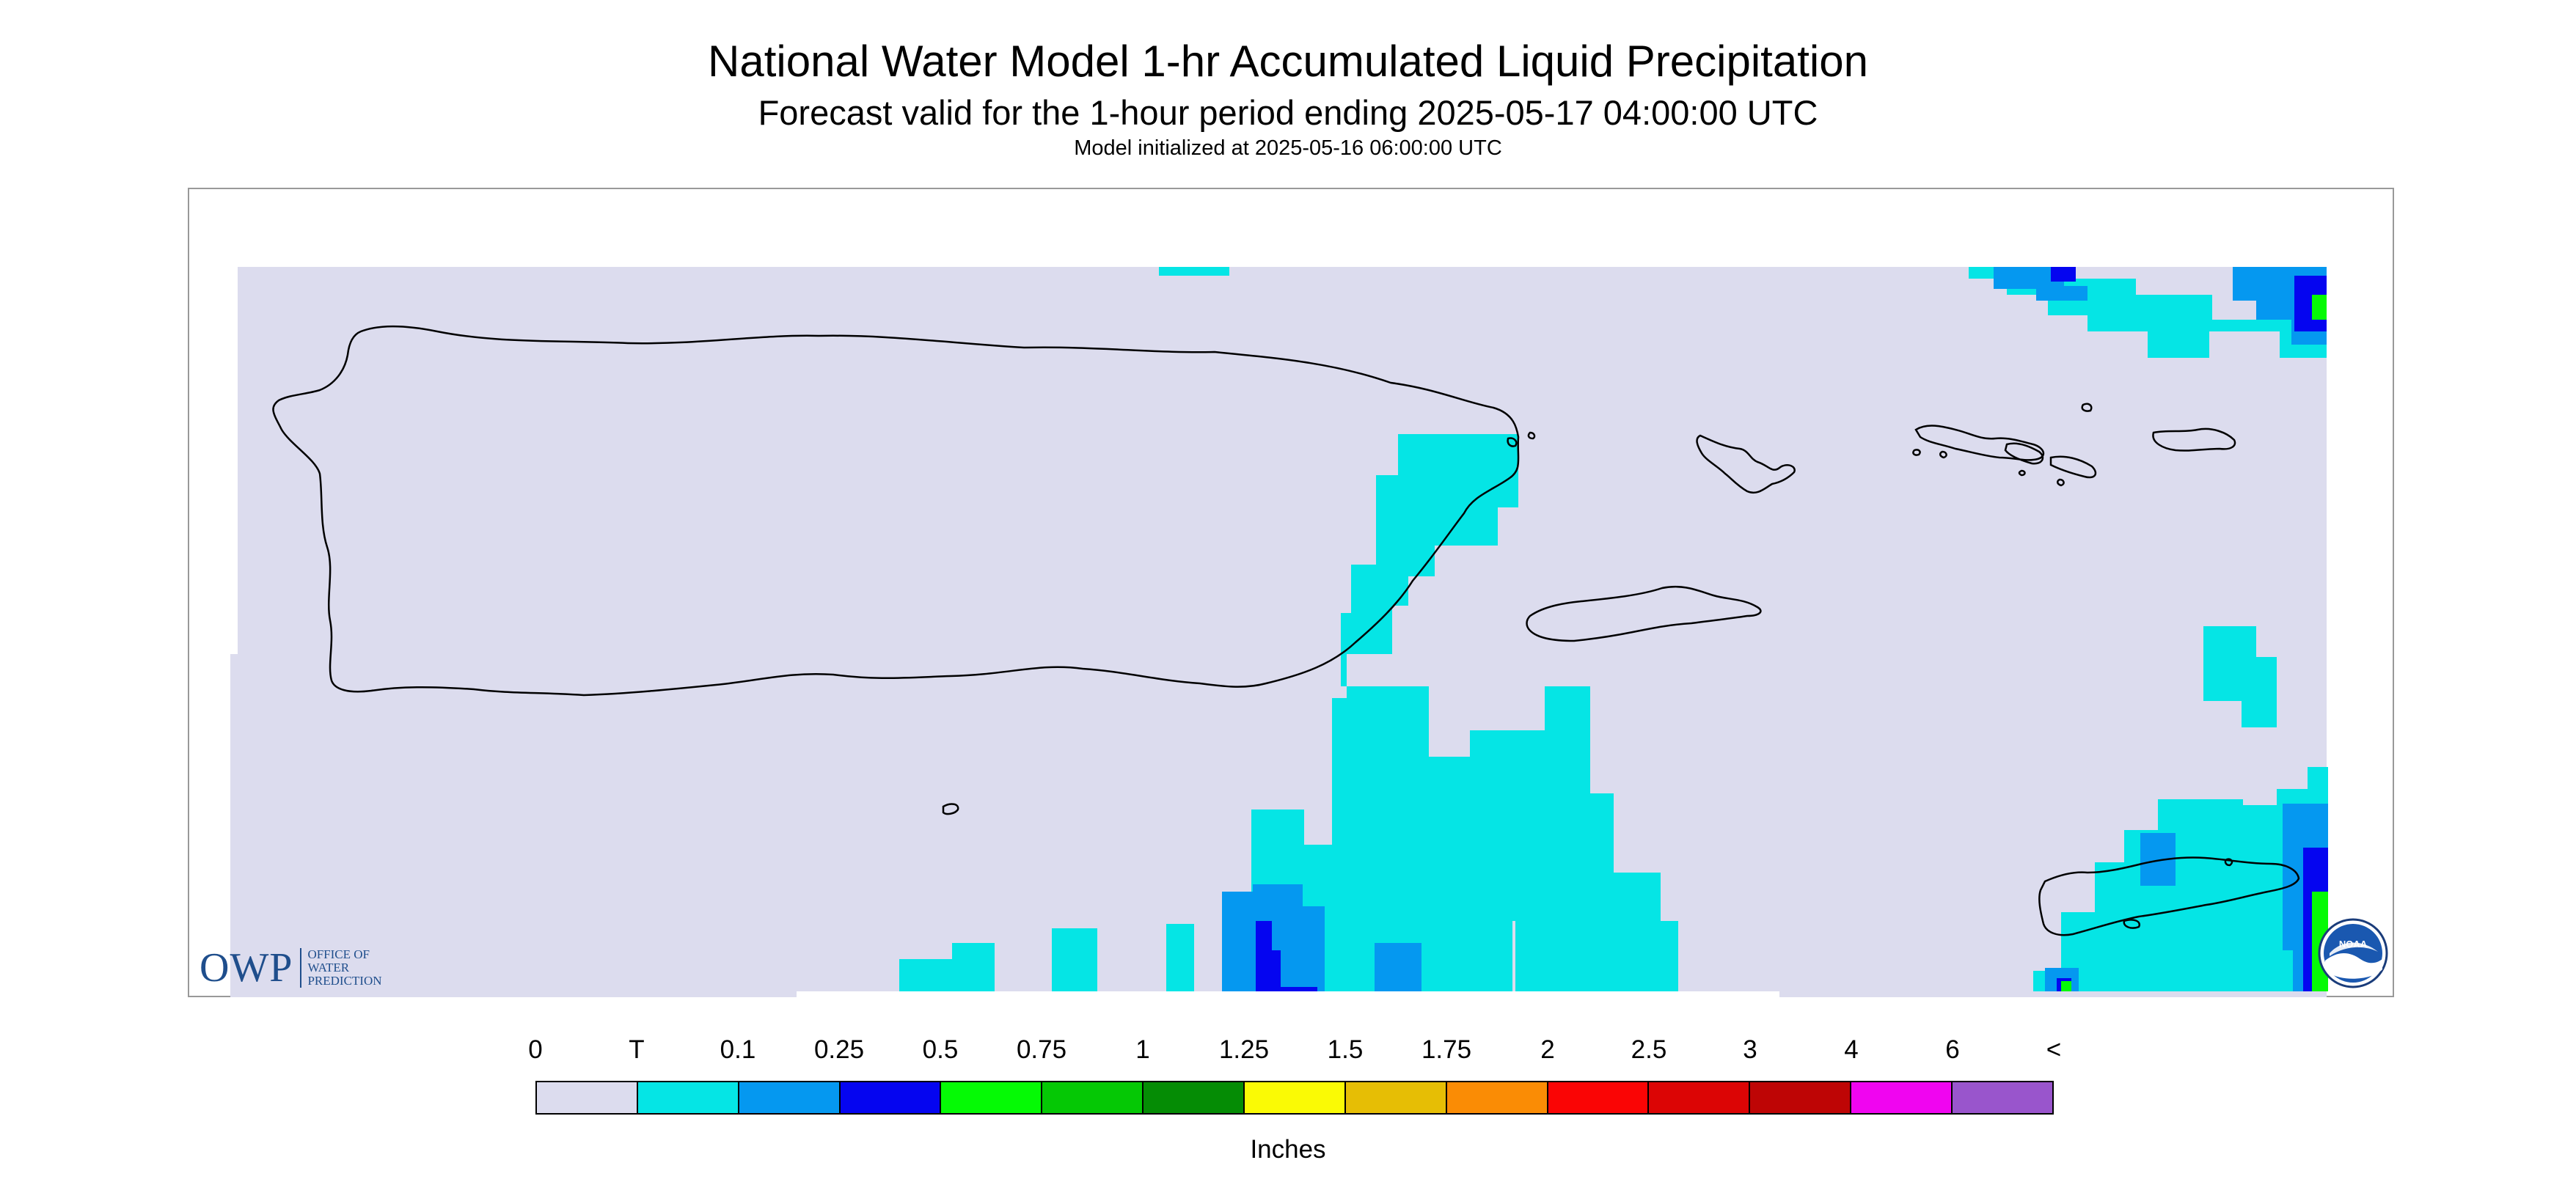 This screenshot has height=1182, width=2576. Describe the element at coordinates (301, 968) in the screenshot. I see `owp-logo-divider` at that location.